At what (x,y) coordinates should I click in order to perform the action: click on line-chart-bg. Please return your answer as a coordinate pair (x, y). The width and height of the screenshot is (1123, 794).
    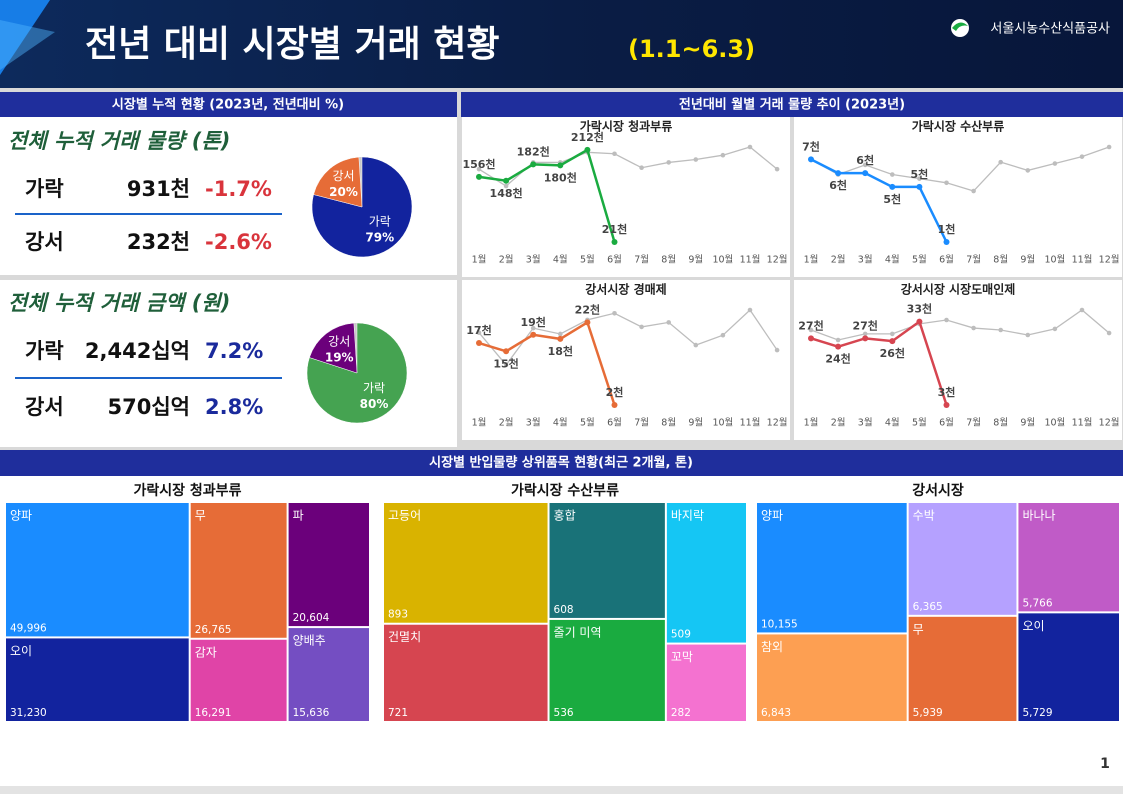
    Looking at the image, I should click on (958, 360).